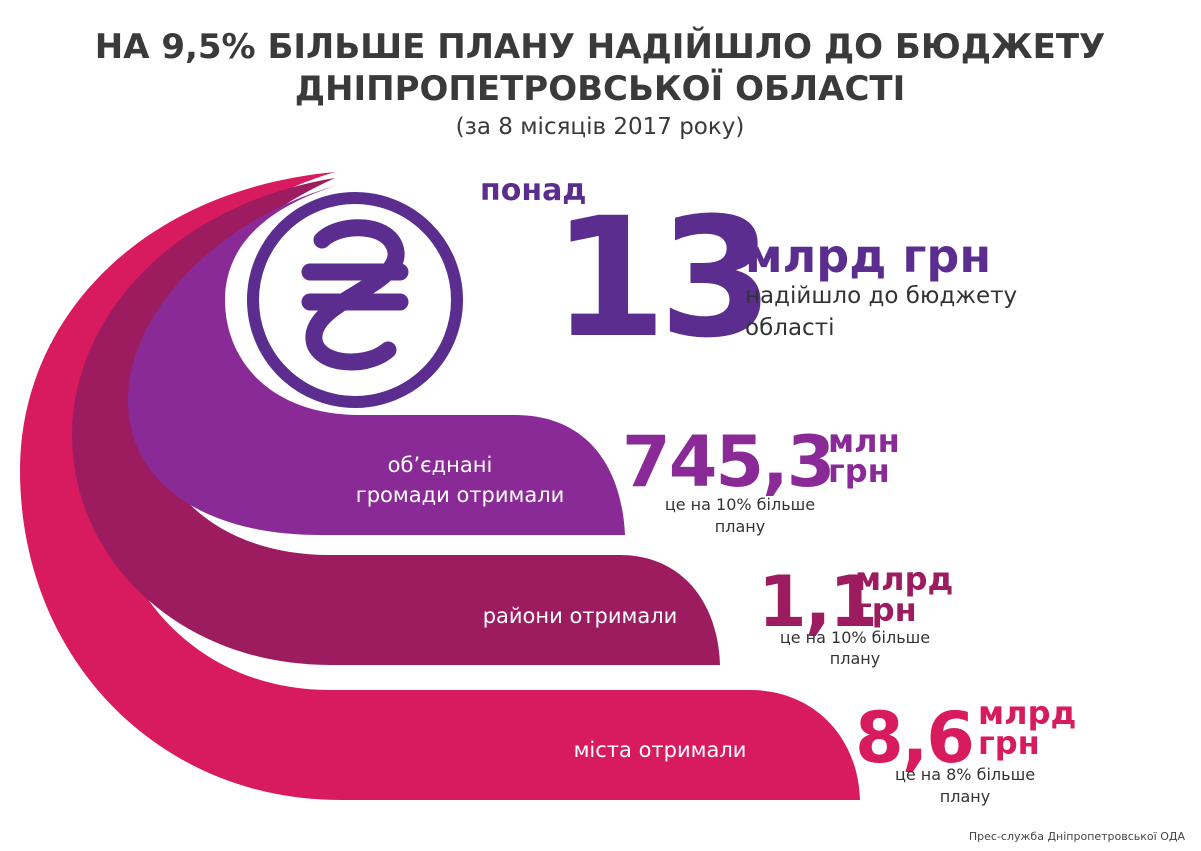 This screenshot has height=851, width=1201. What do you see at coordinates (789, 328) in the screenshot?
I see `total-caption: області` at bounding box center [789, 328].